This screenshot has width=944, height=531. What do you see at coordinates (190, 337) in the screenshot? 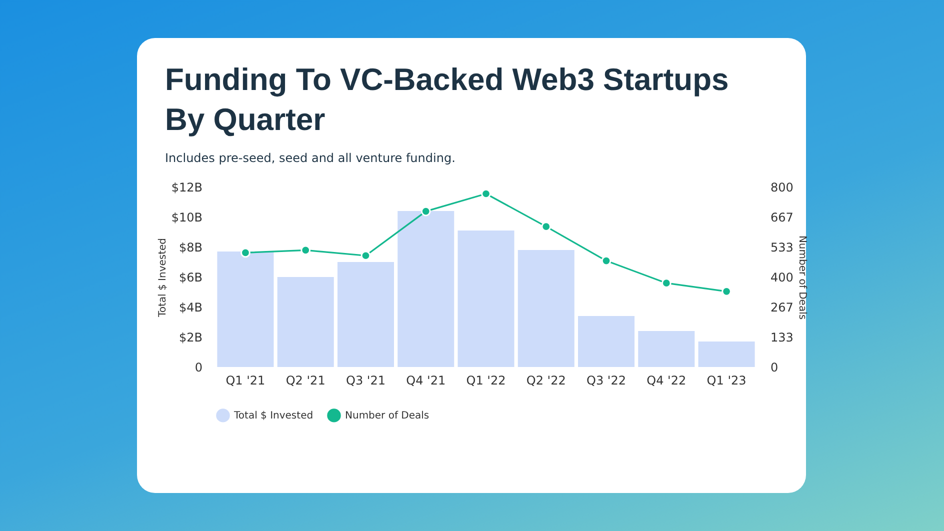
I see `y-tick-label: $2B` at bounding box center [190, 337].